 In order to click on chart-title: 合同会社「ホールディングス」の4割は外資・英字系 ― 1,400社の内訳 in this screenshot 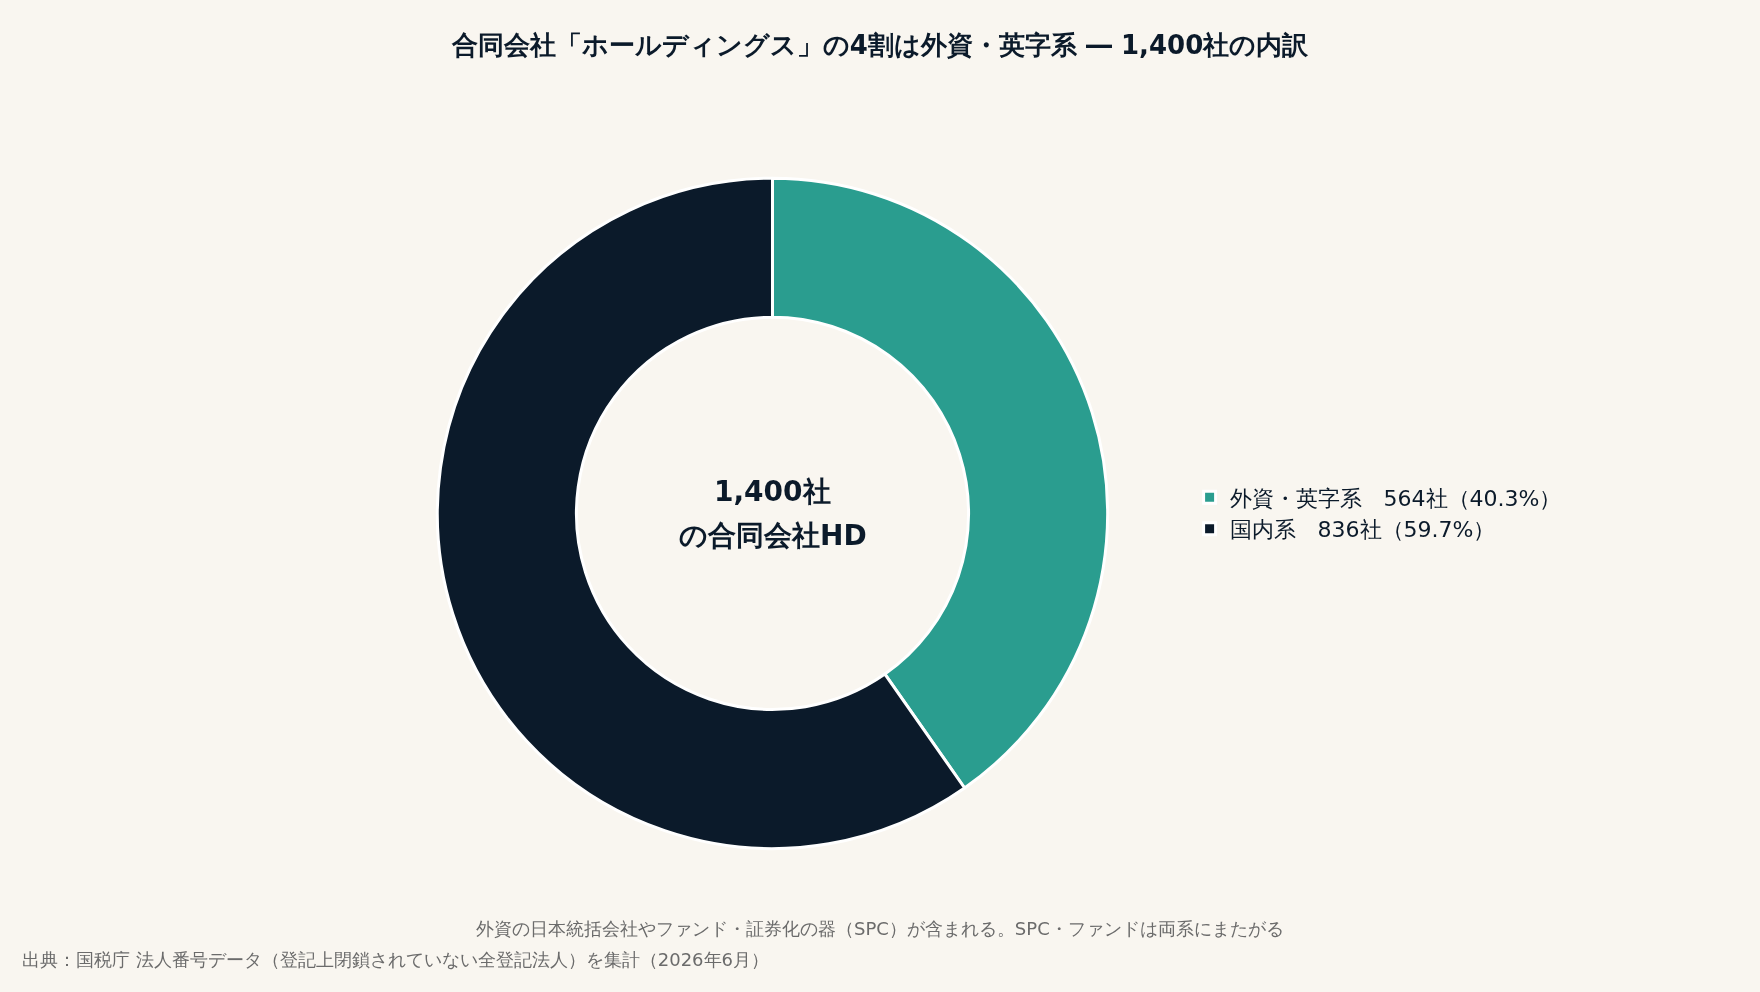, I will do `click(880, 44)`.